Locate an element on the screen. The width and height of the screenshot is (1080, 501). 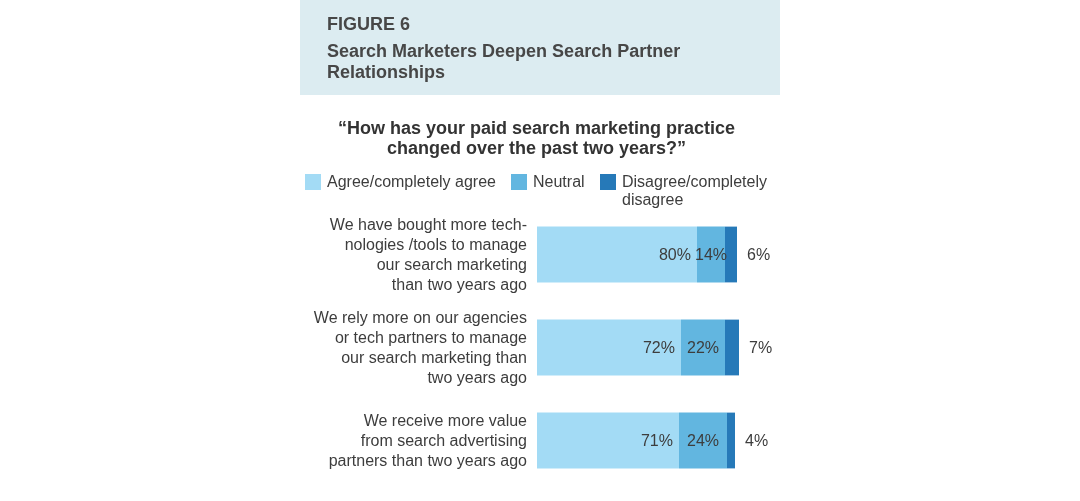
data-label: 24% is located at coordinates (703, 440).